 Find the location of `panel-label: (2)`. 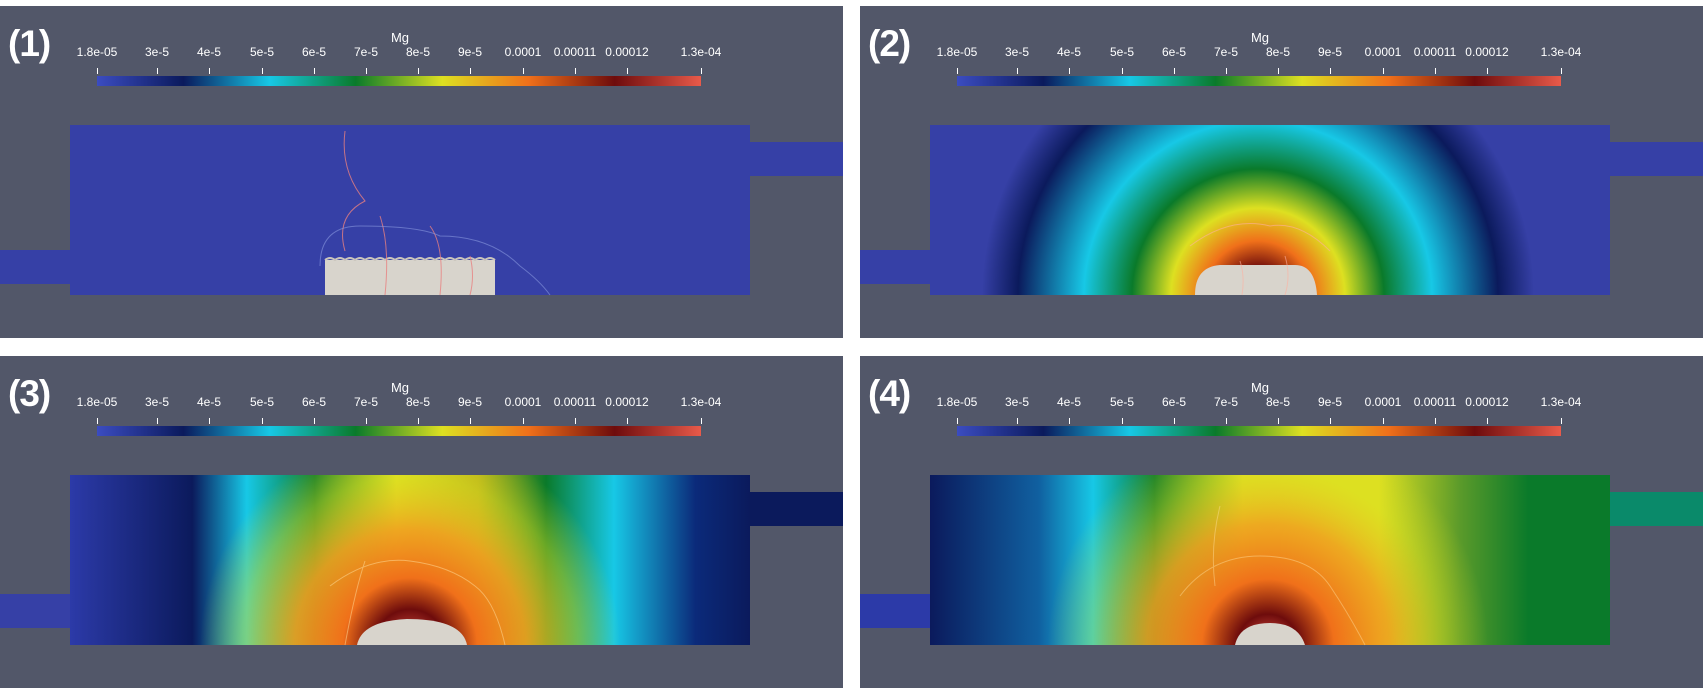

panel-label: (2) is located at coordinates (889, 43).